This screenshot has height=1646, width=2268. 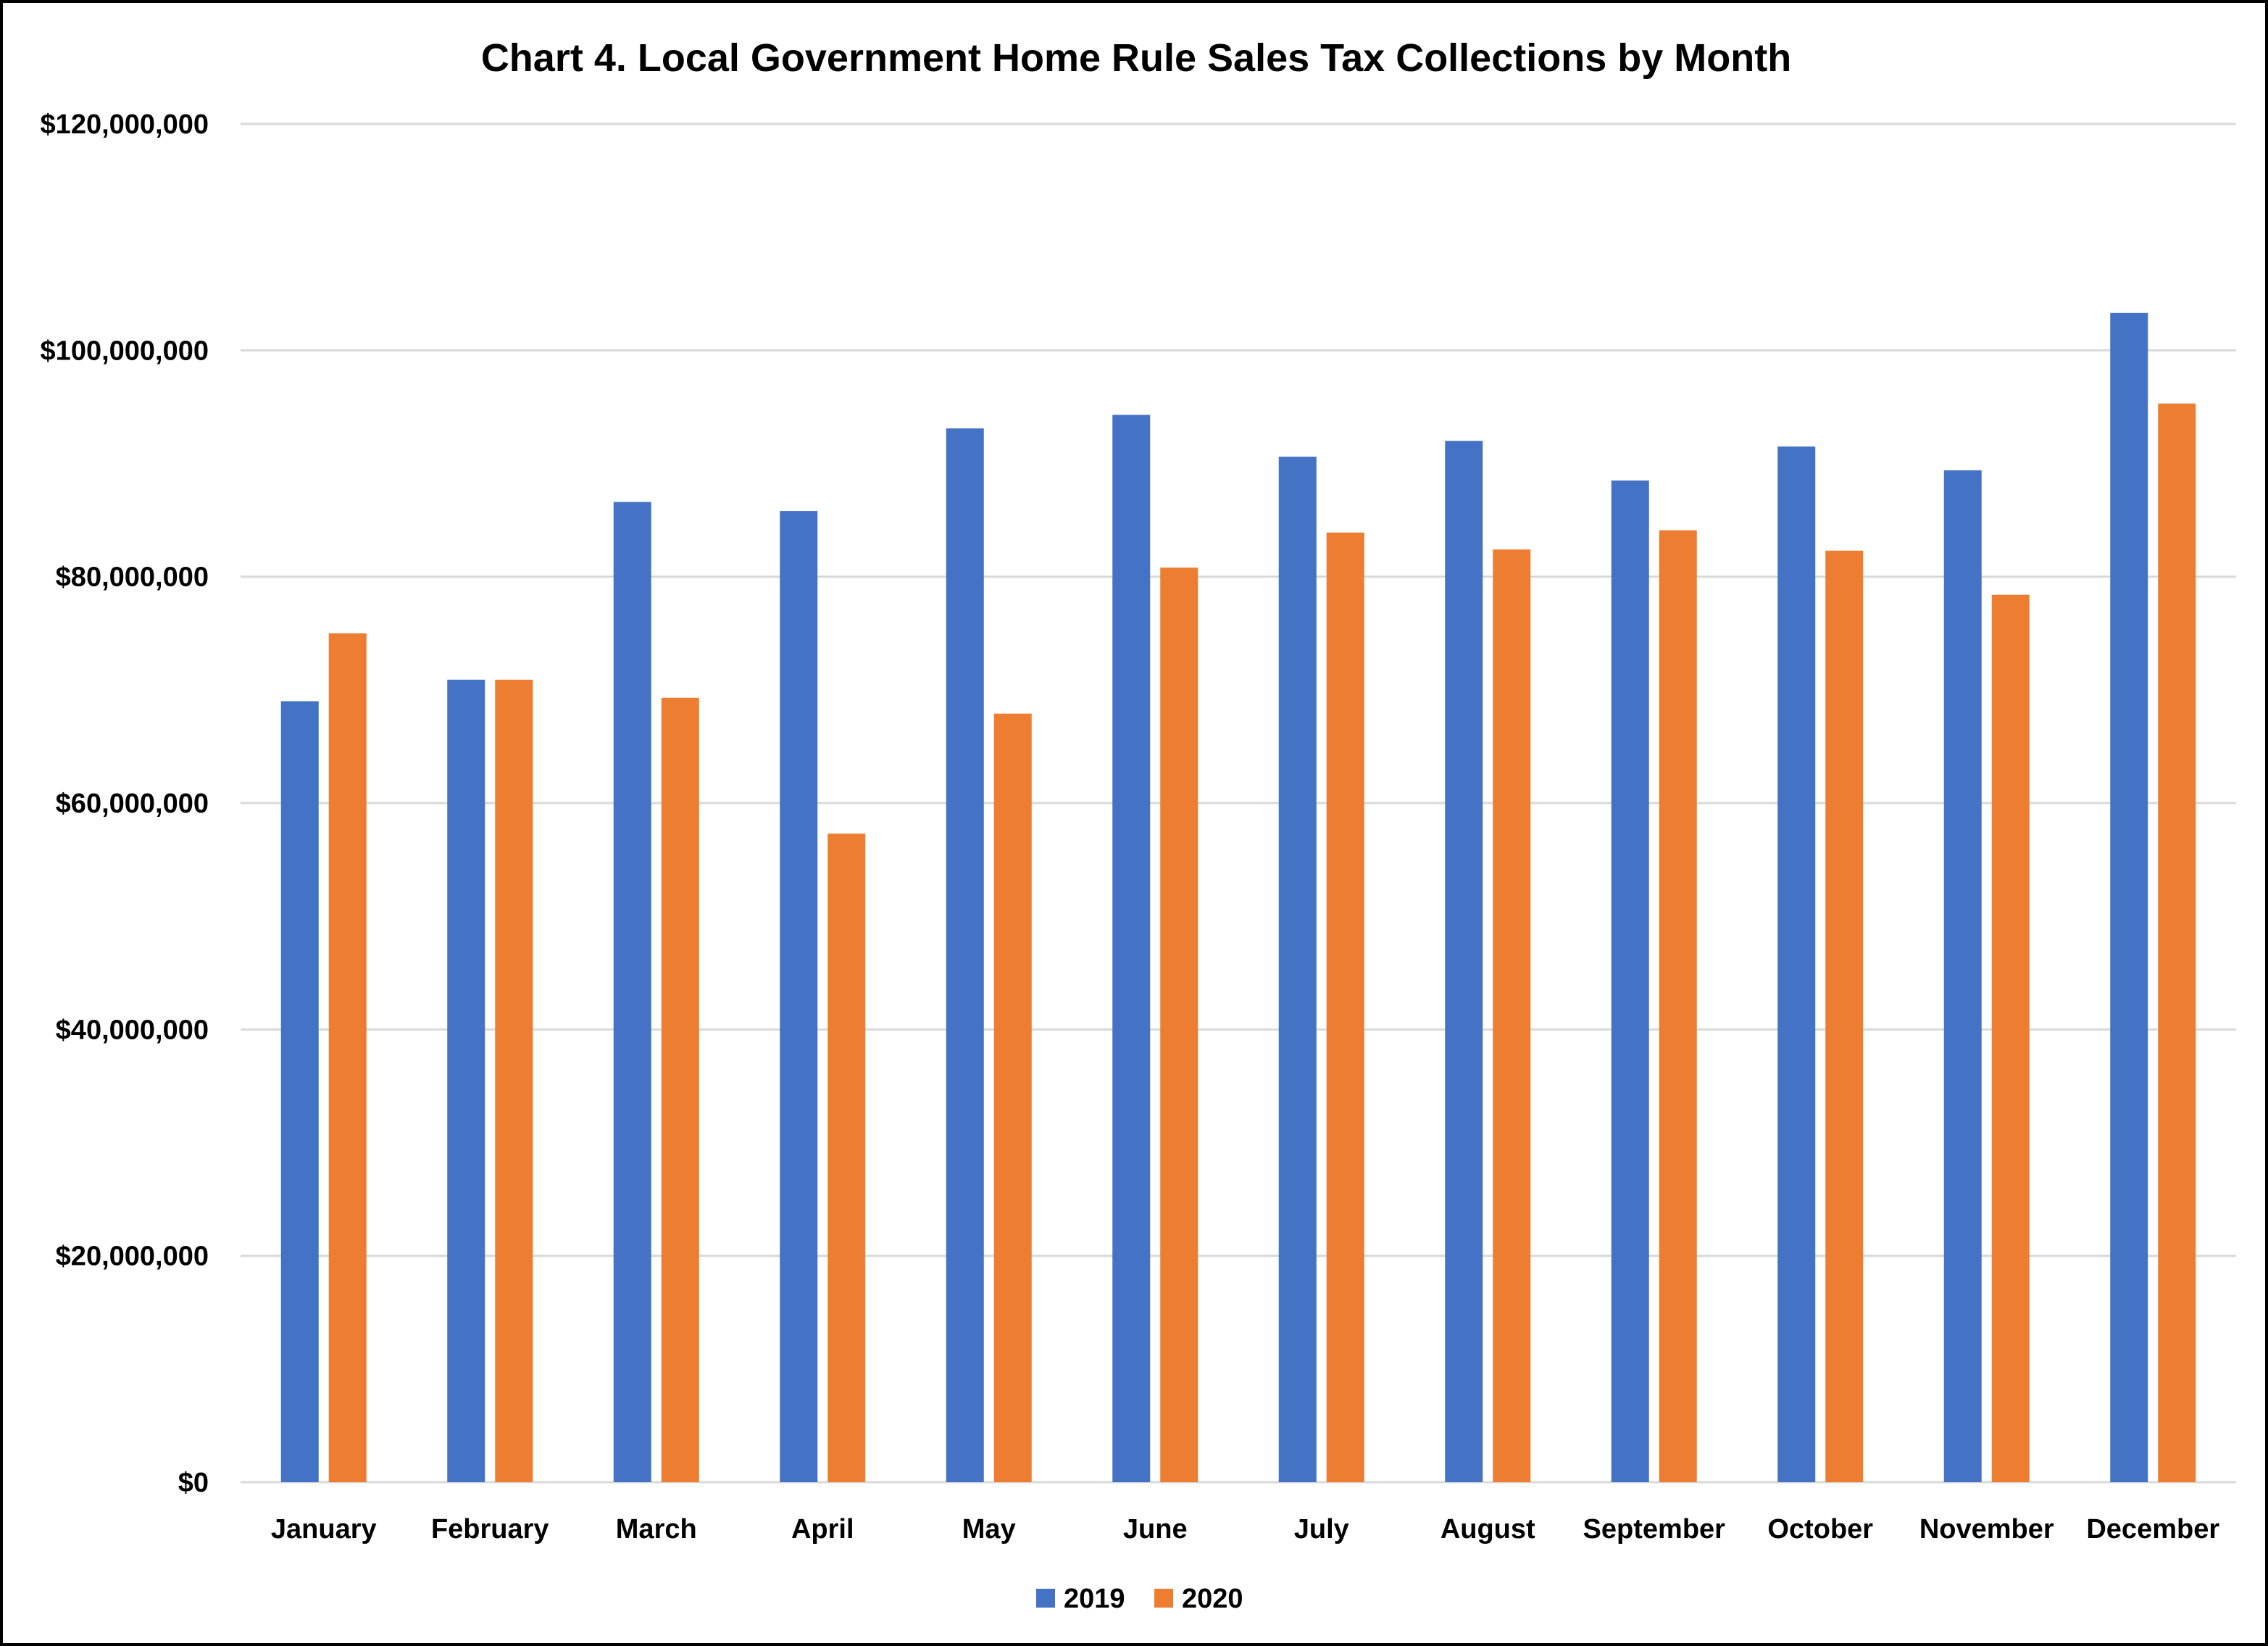 I want to click on y-tick-label: $120,000,000, so click(x=125, y=124).